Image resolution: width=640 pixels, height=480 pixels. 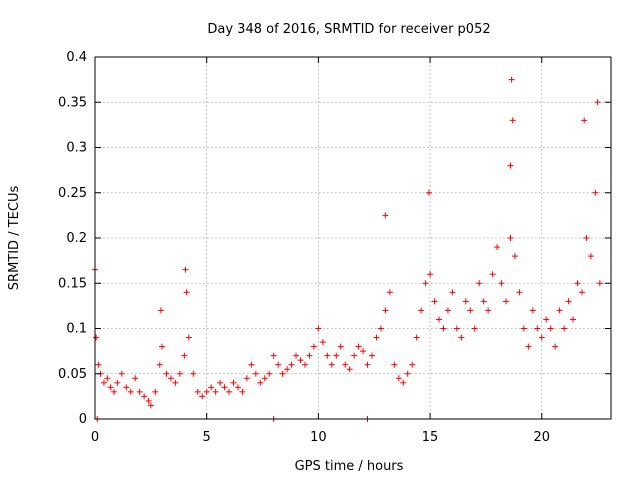 What do you see at coordinates (430, 437) in the screenshot?
I see `x-tick-label: 15` at bounding box center [430, 437].